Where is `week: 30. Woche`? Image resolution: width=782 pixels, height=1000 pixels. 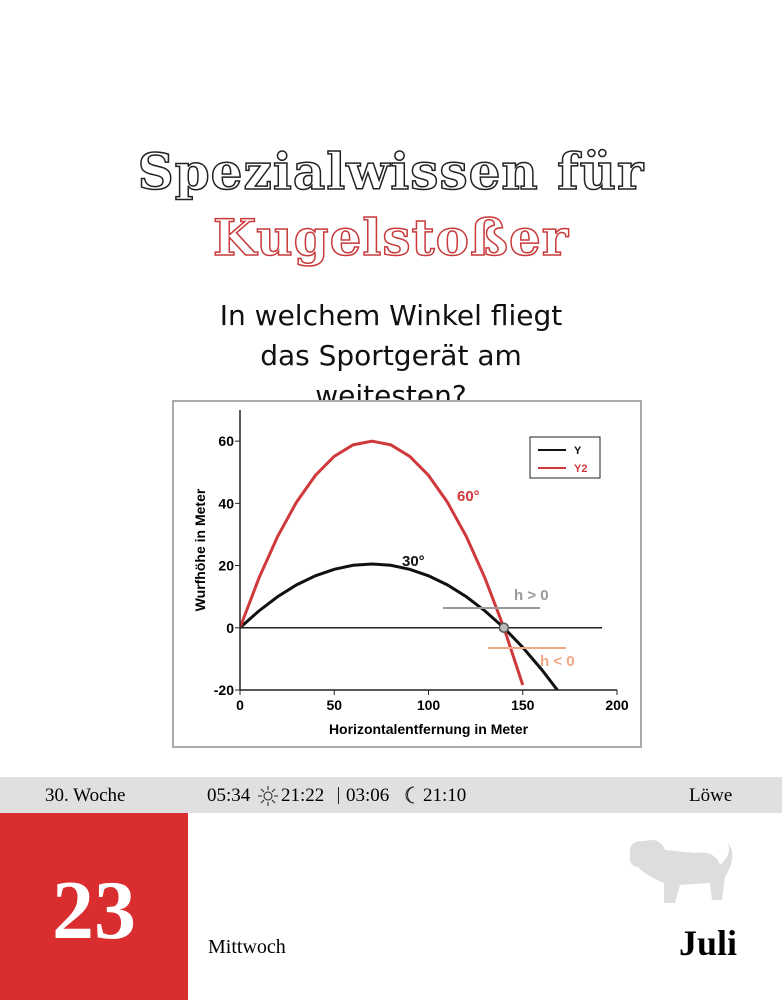 week: 30. Woche is located at coordinates (85, 795).